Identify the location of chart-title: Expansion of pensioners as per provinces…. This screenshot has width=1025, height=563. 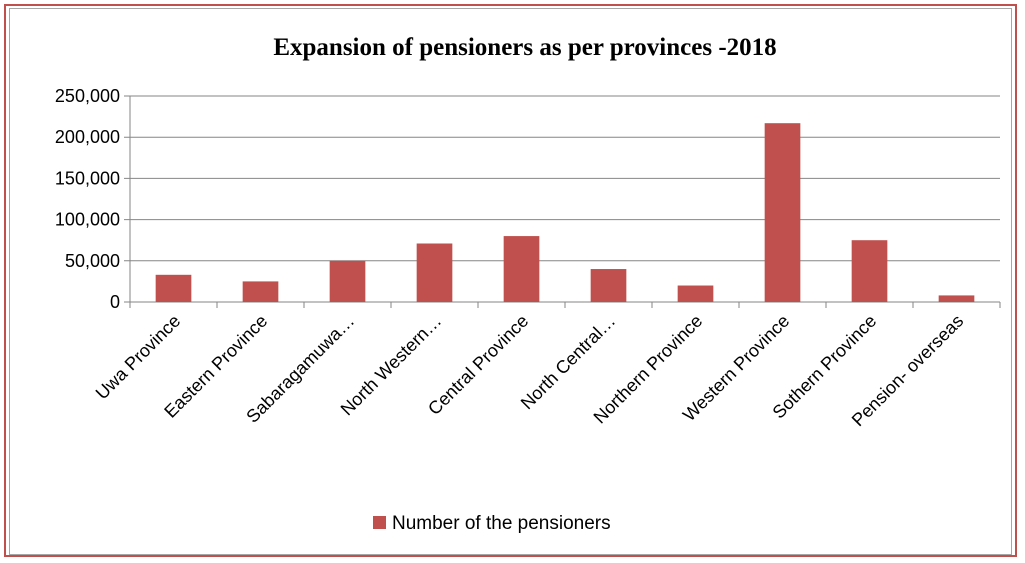
(524, 47).